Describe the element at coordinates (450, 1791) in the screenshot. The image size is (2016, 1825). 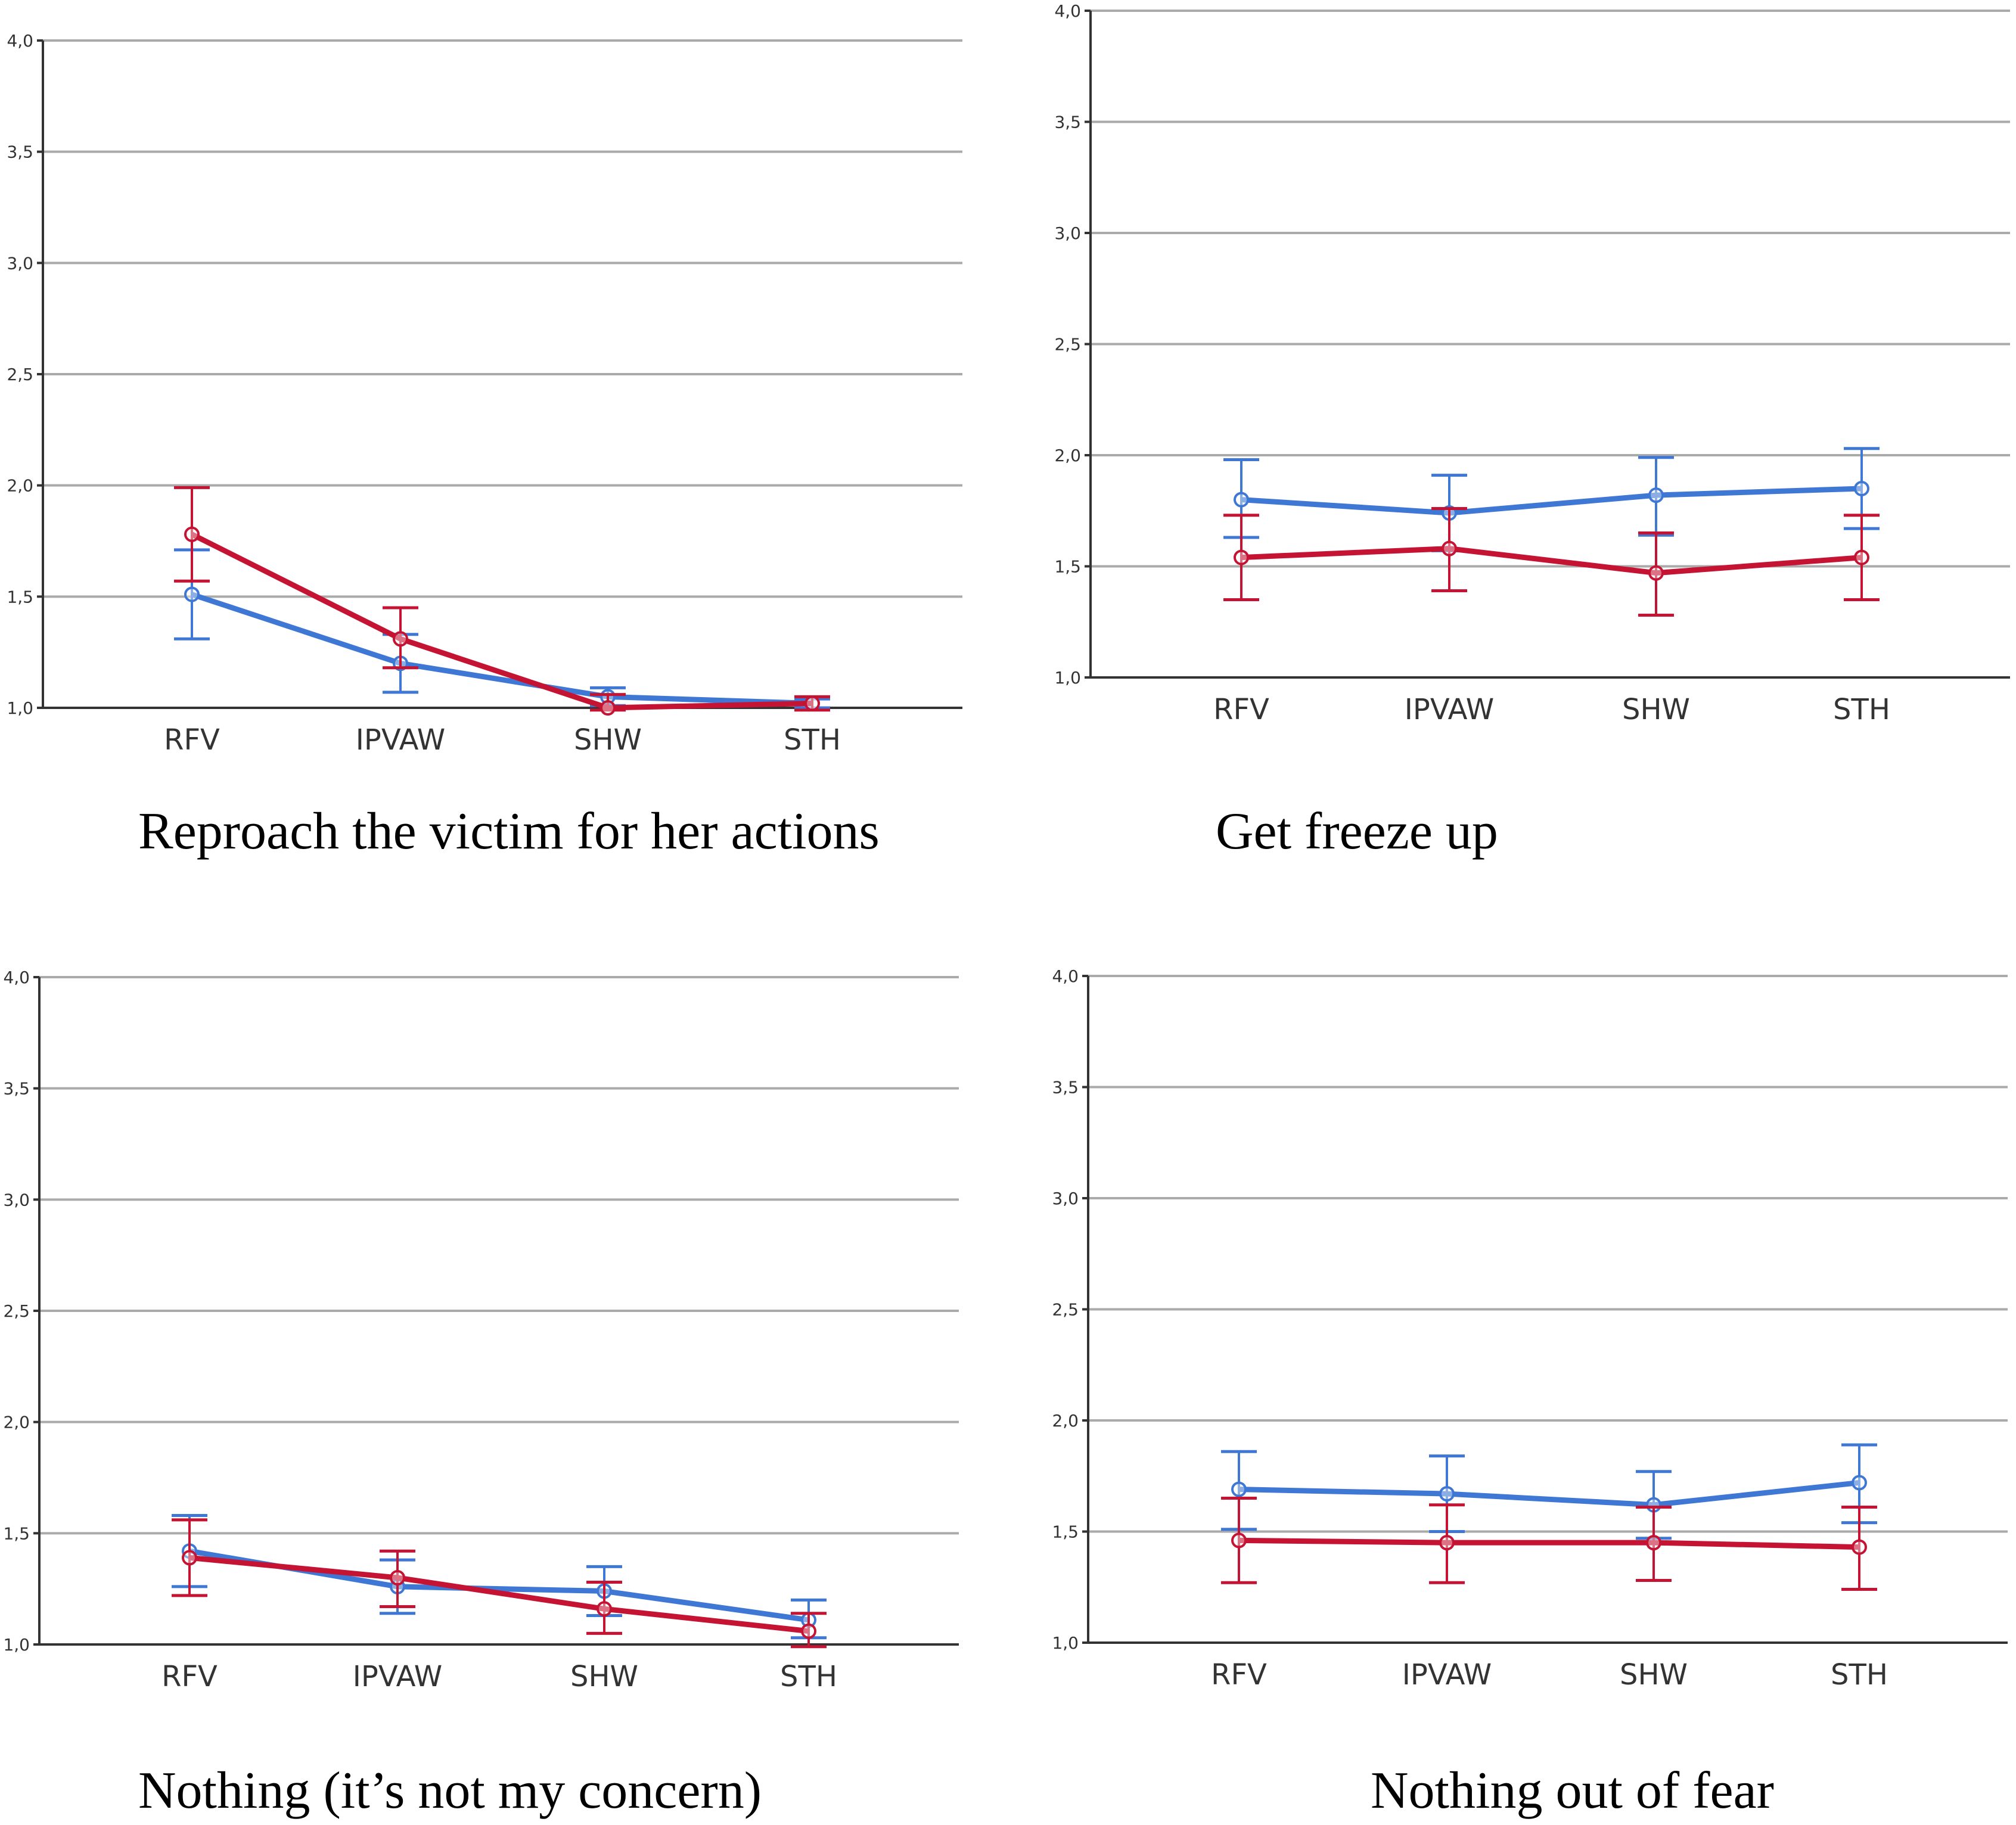
I see `caption-nothing-not-my-concern: Nothing (it’s not my concern)` at that location.